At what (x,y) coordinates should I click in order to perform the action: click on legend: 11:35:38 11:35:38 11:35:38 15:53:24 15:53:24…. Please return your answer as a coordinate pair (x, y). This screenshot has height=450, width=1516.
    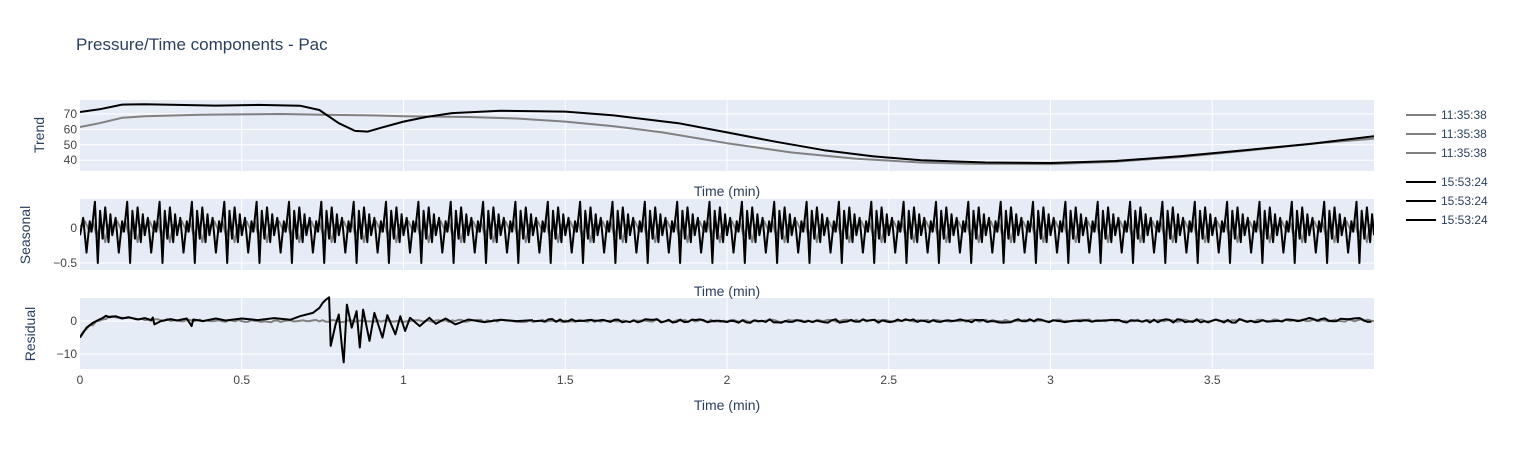
    Looking at the image, I should click on (1447, 167).